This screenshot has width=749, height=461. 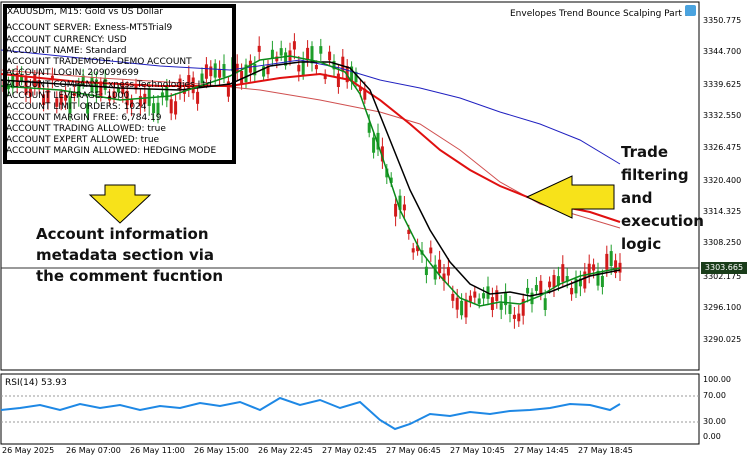 I want to click on left-annotation-line-2: metadata section via, so click(x=125, y=255).